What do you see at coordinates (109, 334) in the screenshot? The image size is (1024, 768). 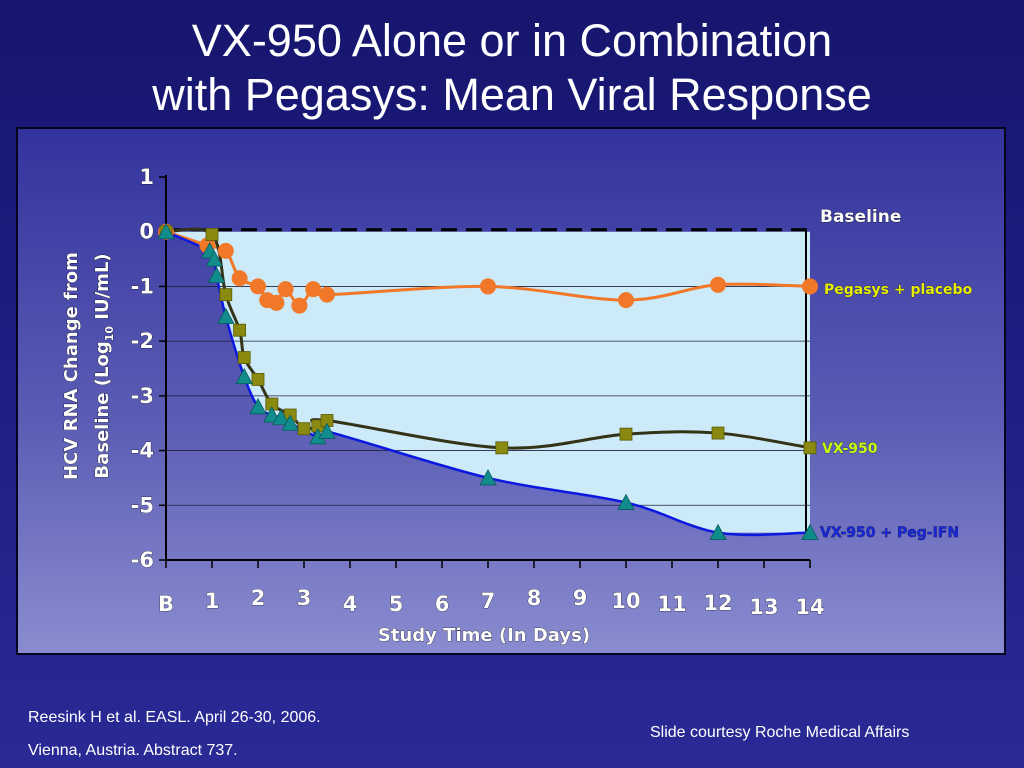 I see `y-axis-label-subscript: 10` at bounding box center [109, 334].